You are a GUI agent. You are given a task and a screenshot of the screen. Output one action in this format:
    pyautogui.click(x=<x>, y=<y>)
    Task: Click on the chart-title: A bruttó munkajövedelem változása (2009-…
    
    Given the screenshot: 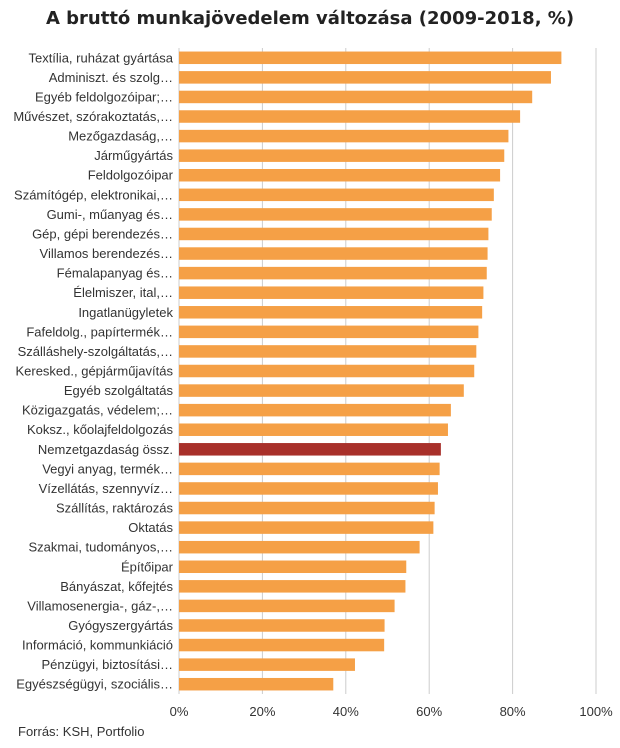 What is the action you would take?
    pyautogui.click(x=310, y=18)
    